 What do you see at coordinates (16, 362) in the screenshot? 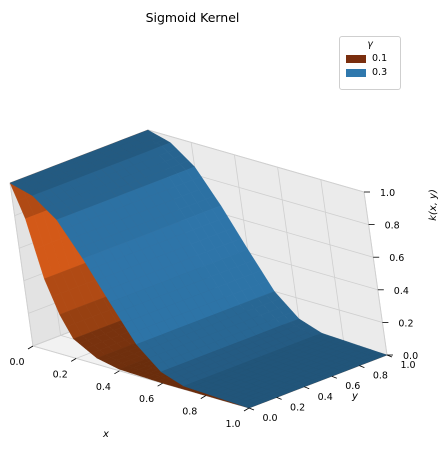
I see `x-tick-label: 0.0` at bounding box center [16, 362].